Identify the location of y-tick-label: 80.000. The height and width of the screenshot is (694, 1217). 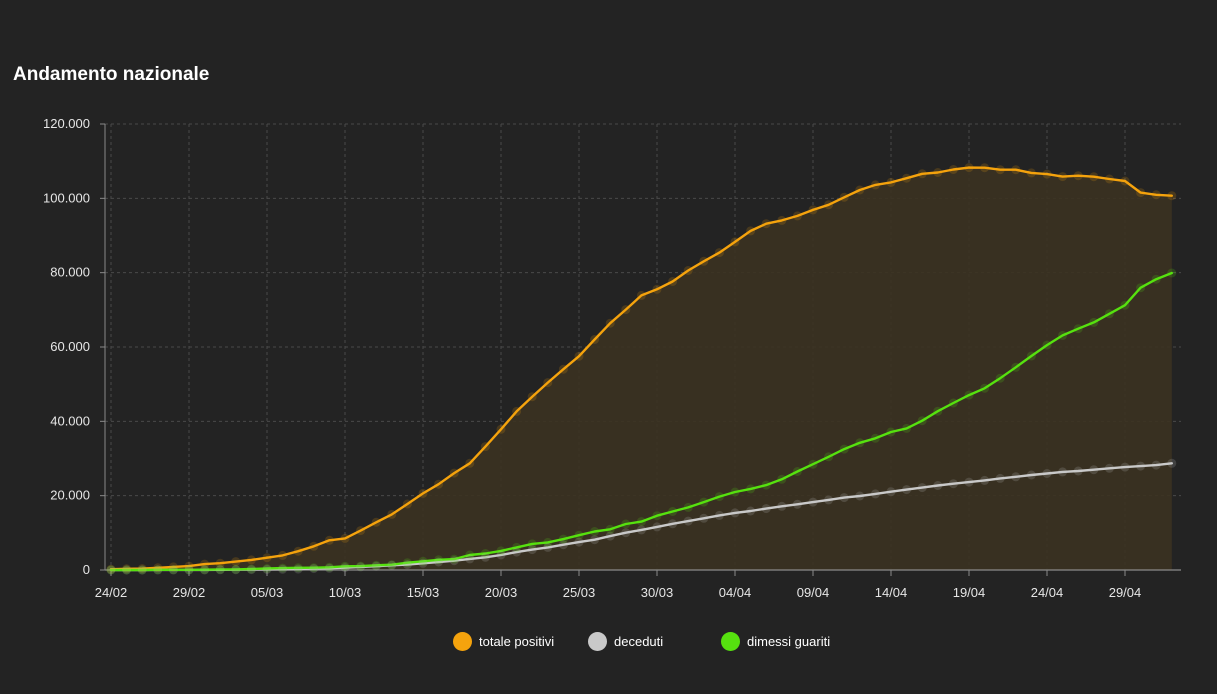
(70, 272).